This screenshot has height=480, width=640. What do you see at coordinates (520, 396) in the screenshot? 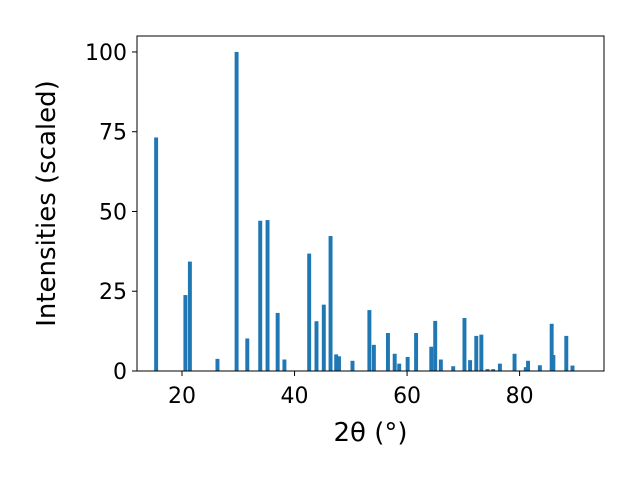
I see `x-tick-label: 80` at bounding box center [520, 396].